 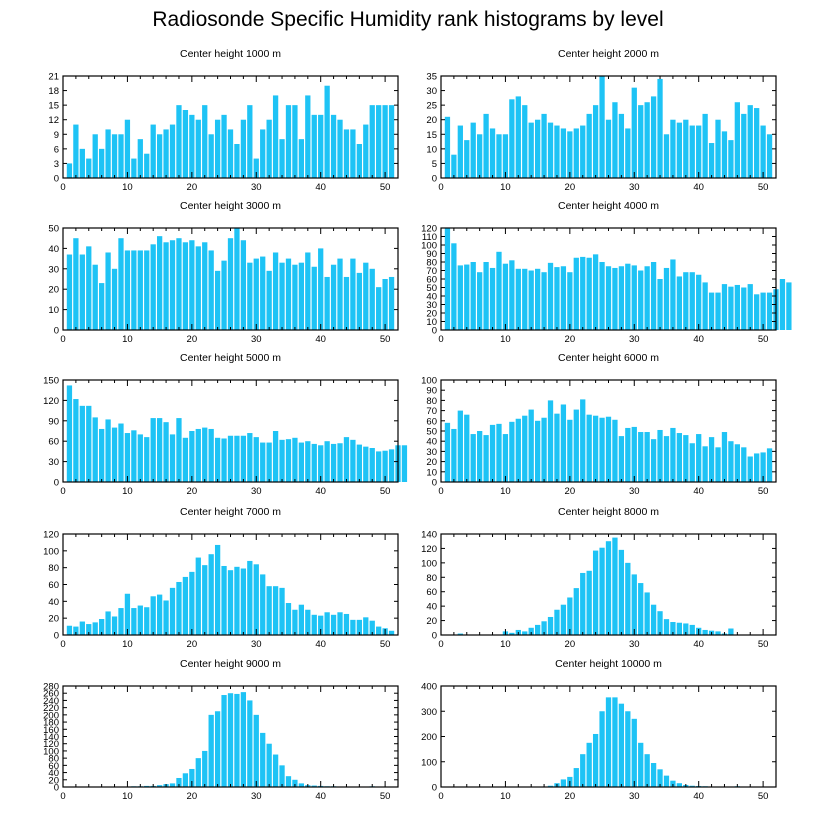 I want to click on y-tick-label: 10, so click(x=53, y=310).